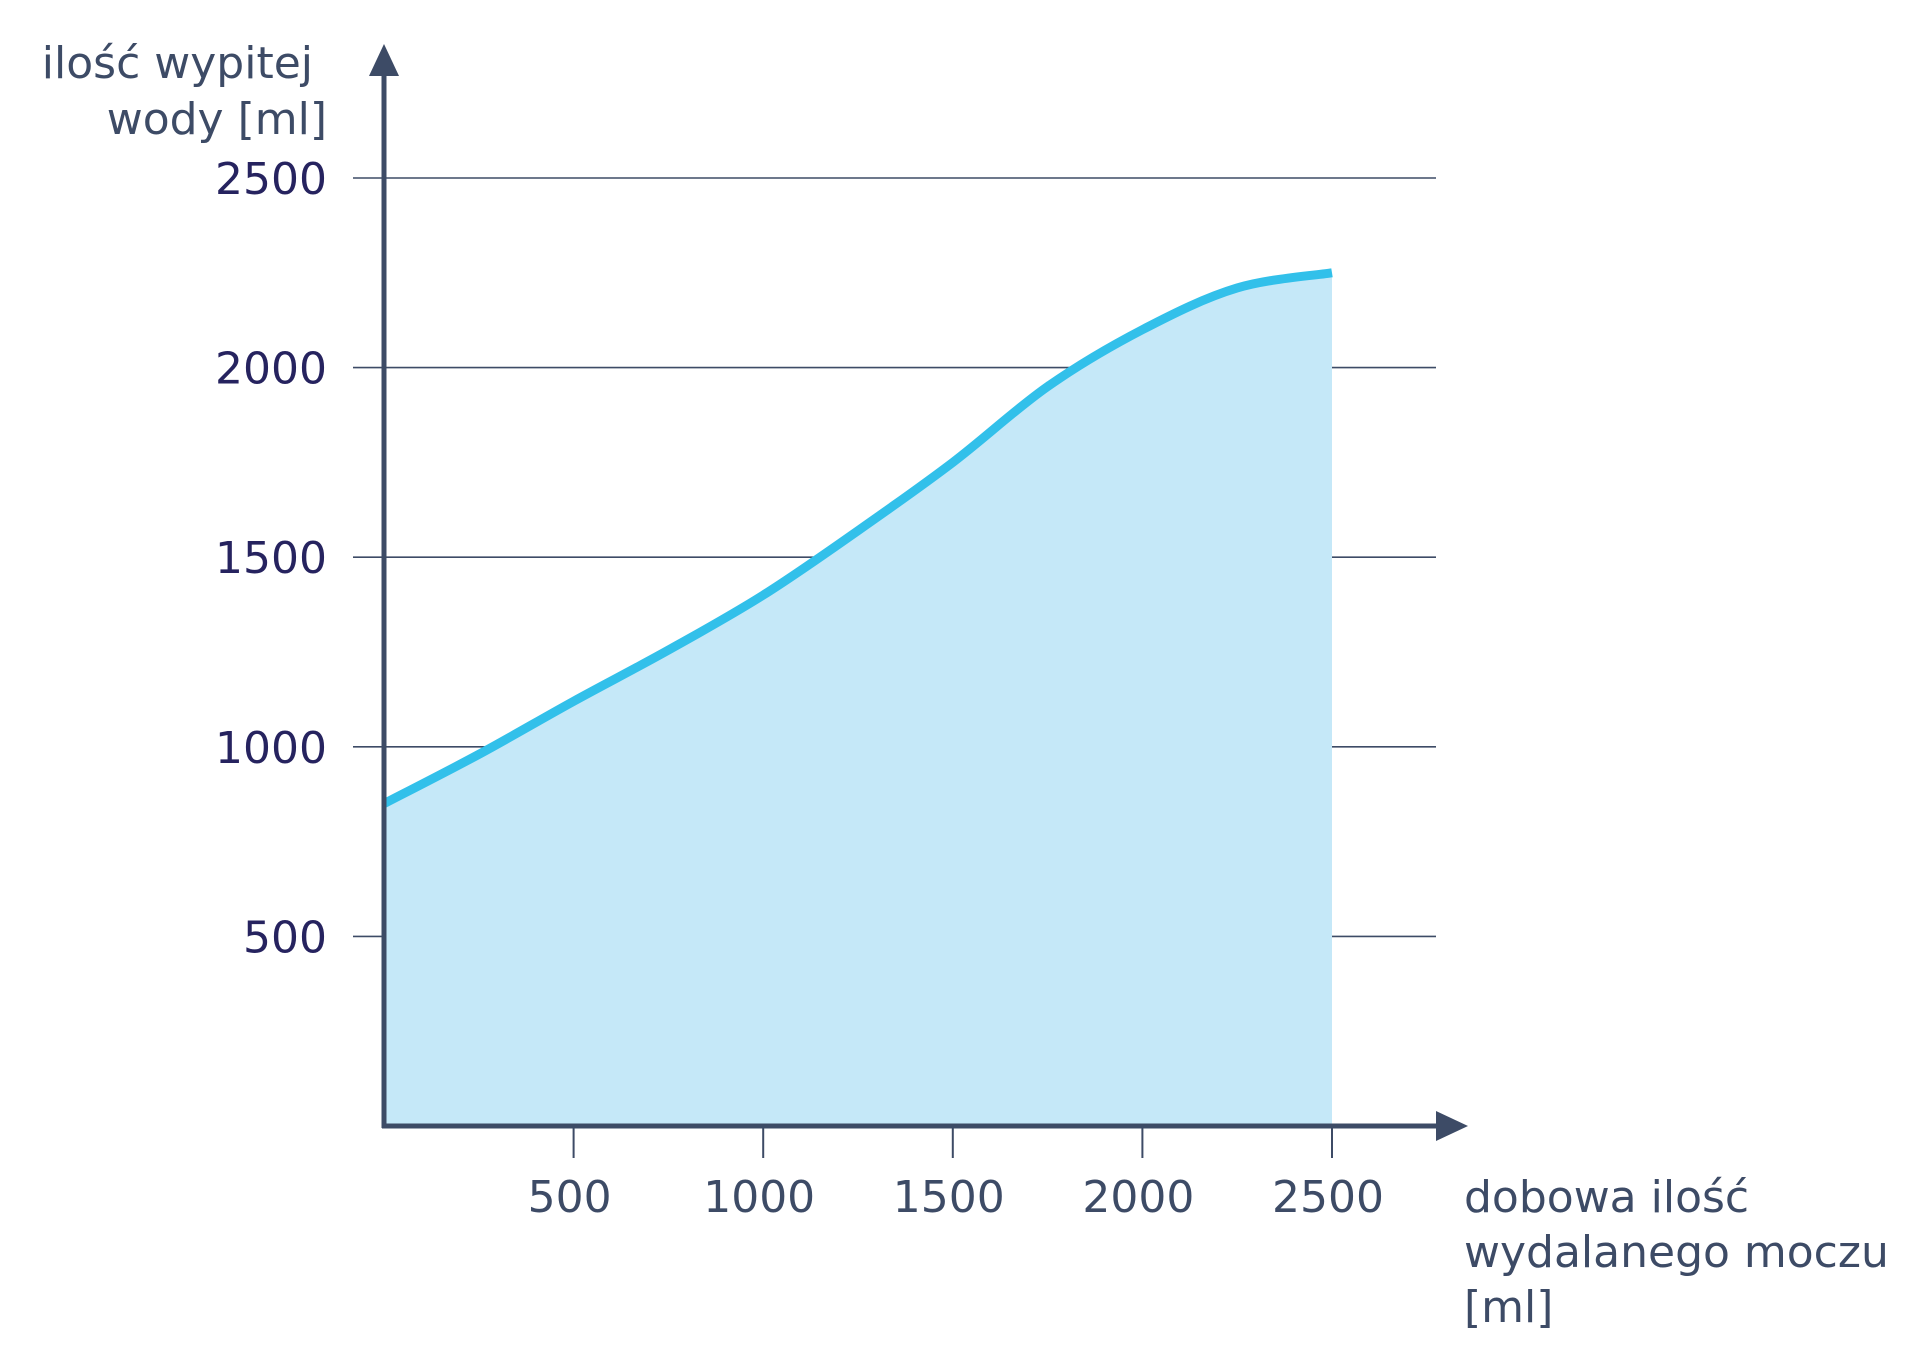 The height and width of the screenshot is (1366, 1920). What do you see at coordinates (1138, 1197) in the screenshot?
I see `x-tick-label: 2000` at bounding box center [1138, 1197].